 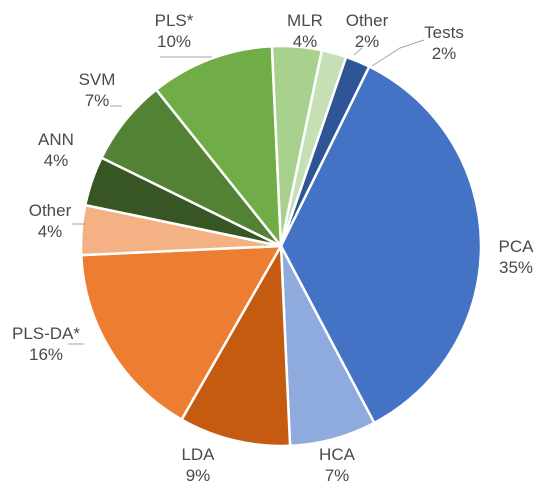 I want to click on slice-label-pct-pls-8: 10%, so click(x=174, y=41).